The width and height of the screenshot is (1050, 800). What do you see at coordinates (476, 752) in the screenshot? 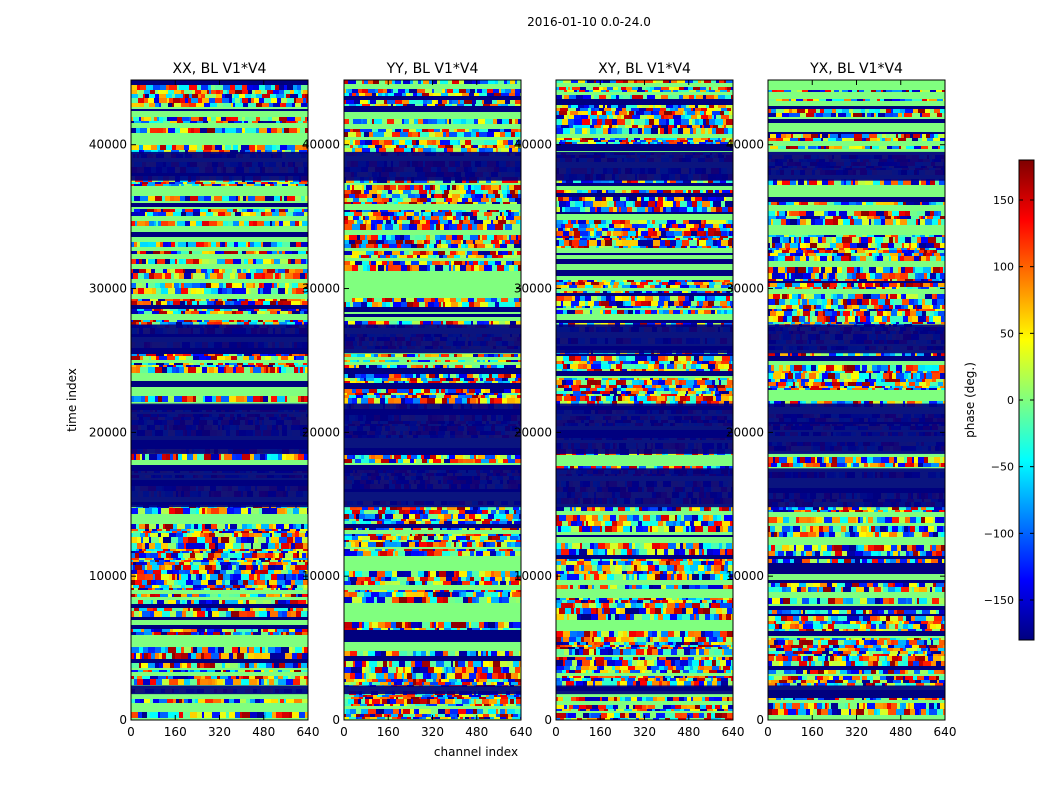
I see `x-axis-label: channel index` at bounding box center [476, 752].